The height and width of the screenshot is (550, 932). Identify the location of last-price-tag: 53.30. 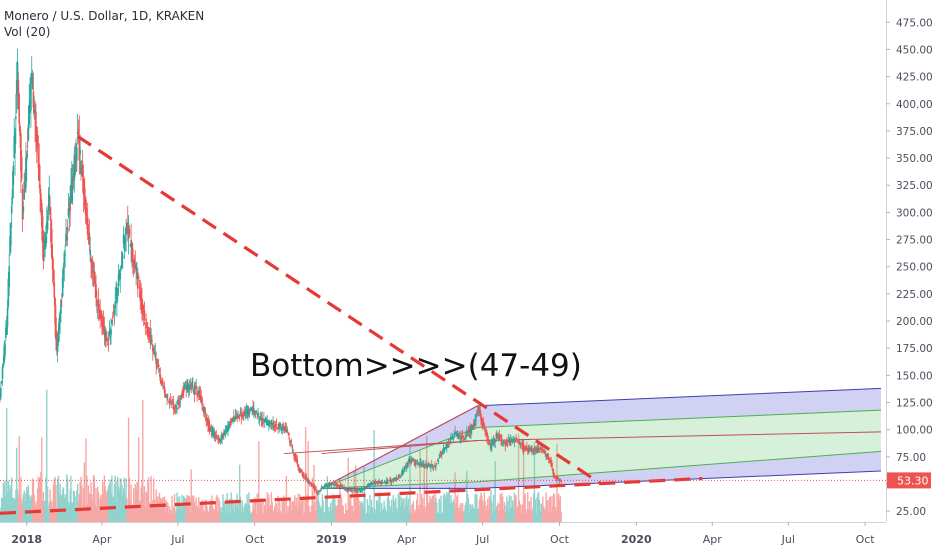
(909, 480).